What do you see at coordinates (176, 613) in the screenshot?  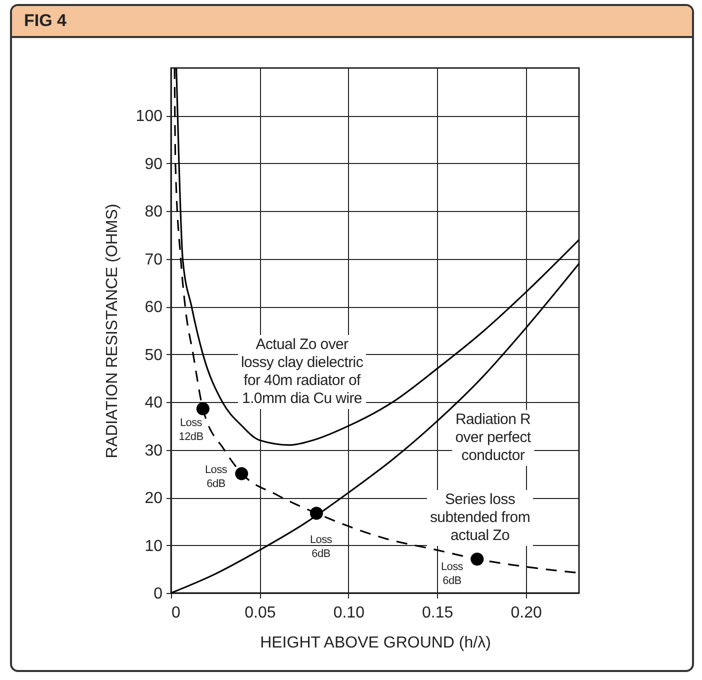 I see `x-tick-label: 0` at bounding box center [176, 613].